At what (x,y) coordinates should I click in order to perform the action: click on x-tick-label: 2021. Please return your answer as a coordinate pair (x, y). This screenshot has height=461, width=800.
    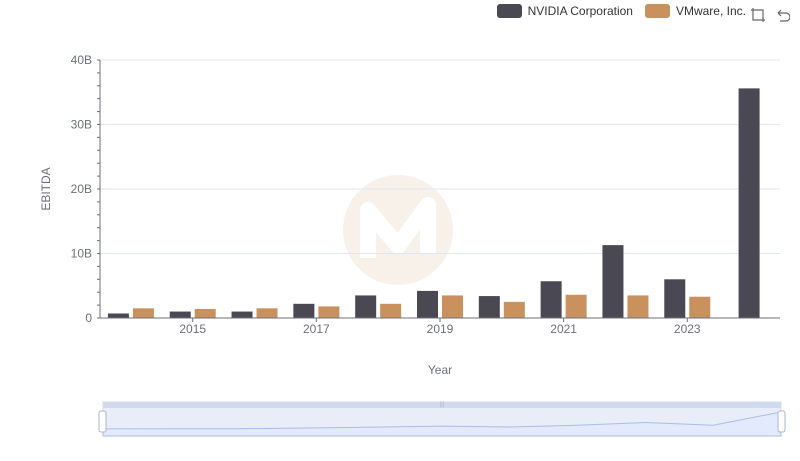
    Looking at the image, I should click on (563, 329).